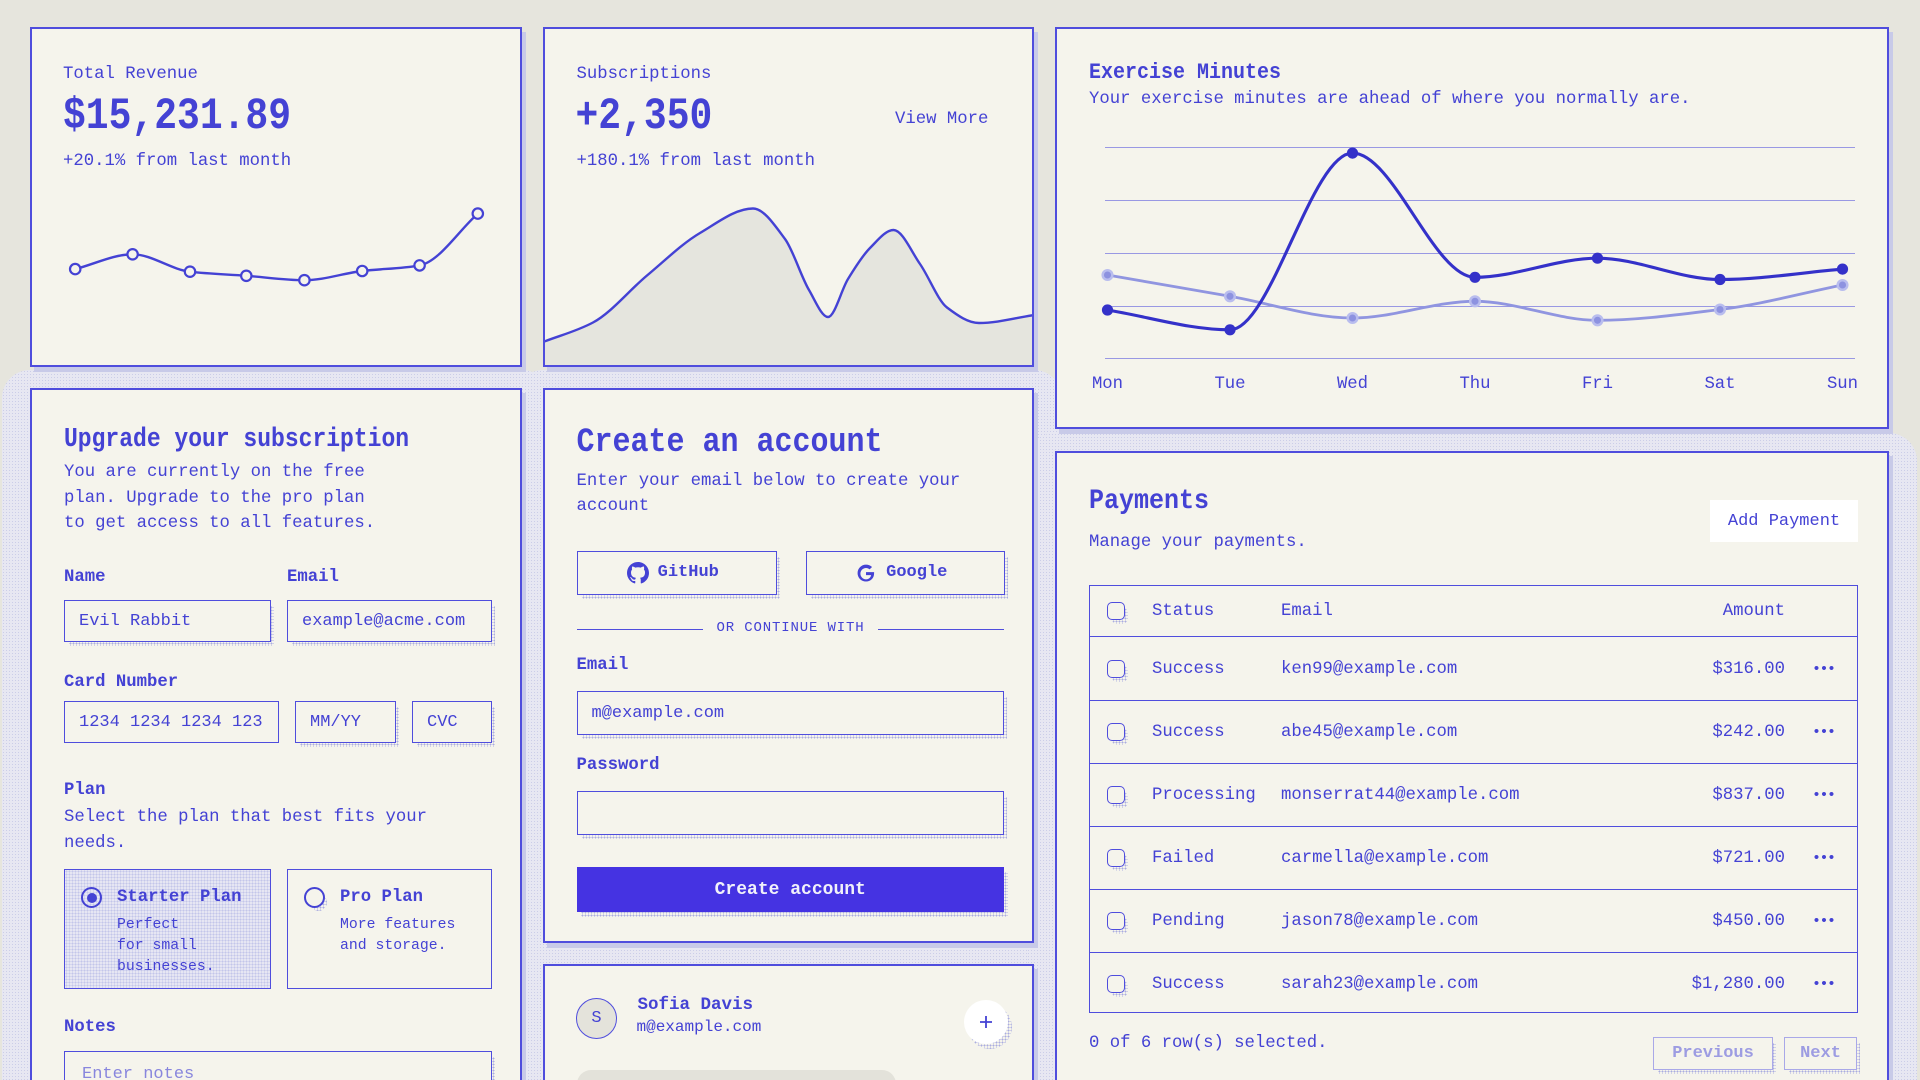 The width and height of the screenshot is (1920, 1080). Describe the element at coordinates (1474, 384) in the screenshot. I see `svg-text: Thu` at that location.